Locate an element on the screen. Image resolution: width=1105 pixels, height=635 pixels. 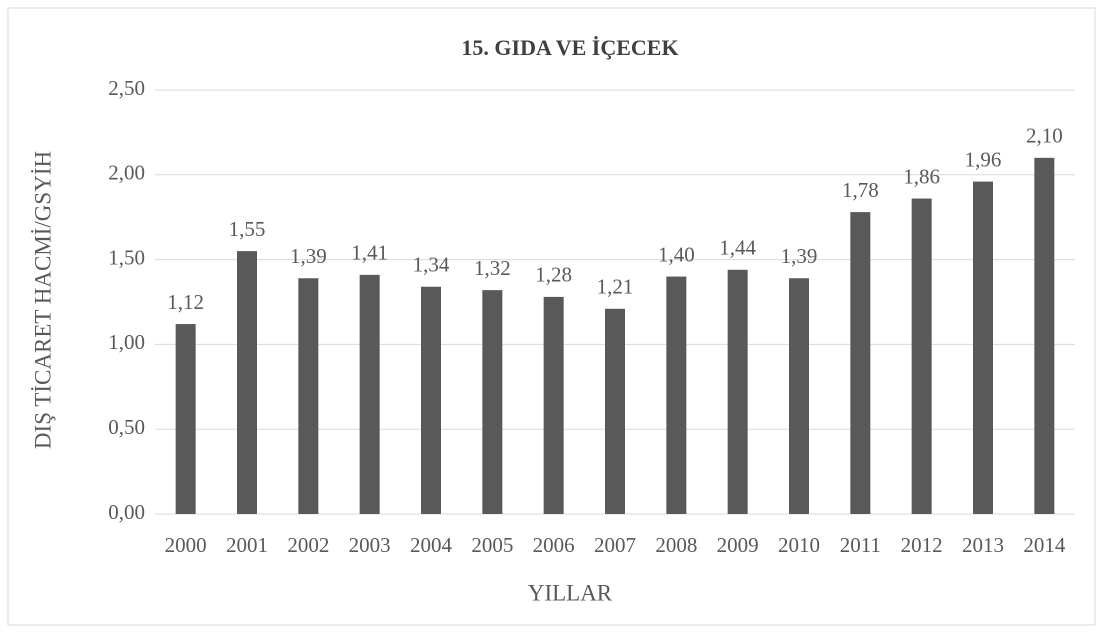
y-tick-label: 2,00 is located at coordinates (126, 173).